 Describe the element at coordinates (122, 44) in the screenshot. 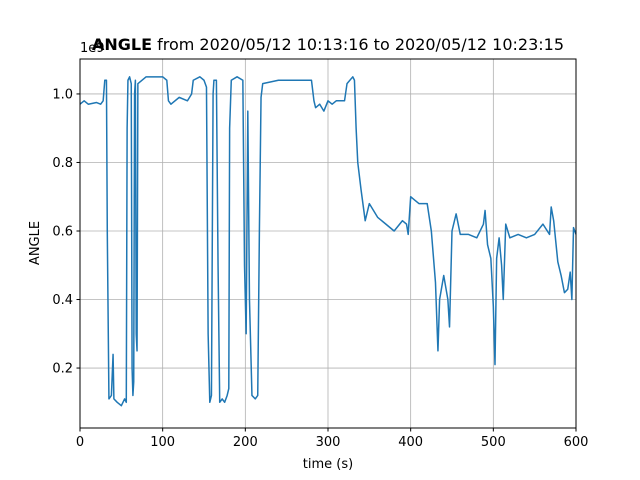

I see `title-bold: ANGLE` at that location.